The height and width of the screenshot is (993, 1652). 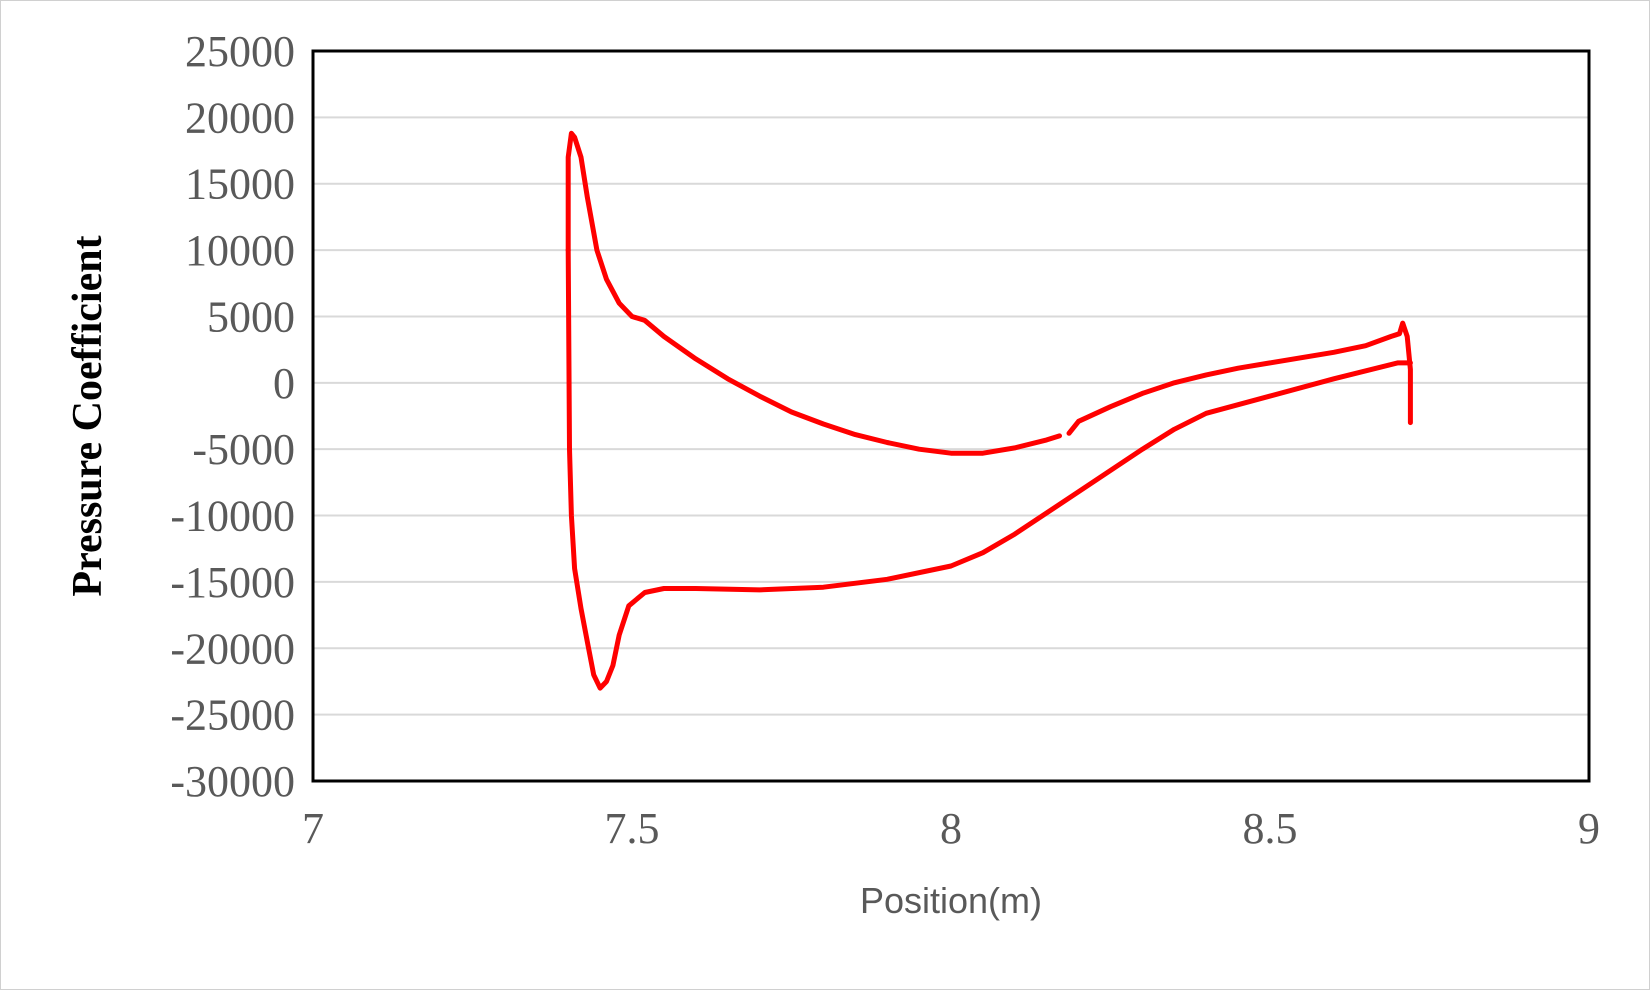 What do you see at coordinates (240, 184) in the screenshot?
I see `y-tick-label: 15000` at bounding box center [240, 184].